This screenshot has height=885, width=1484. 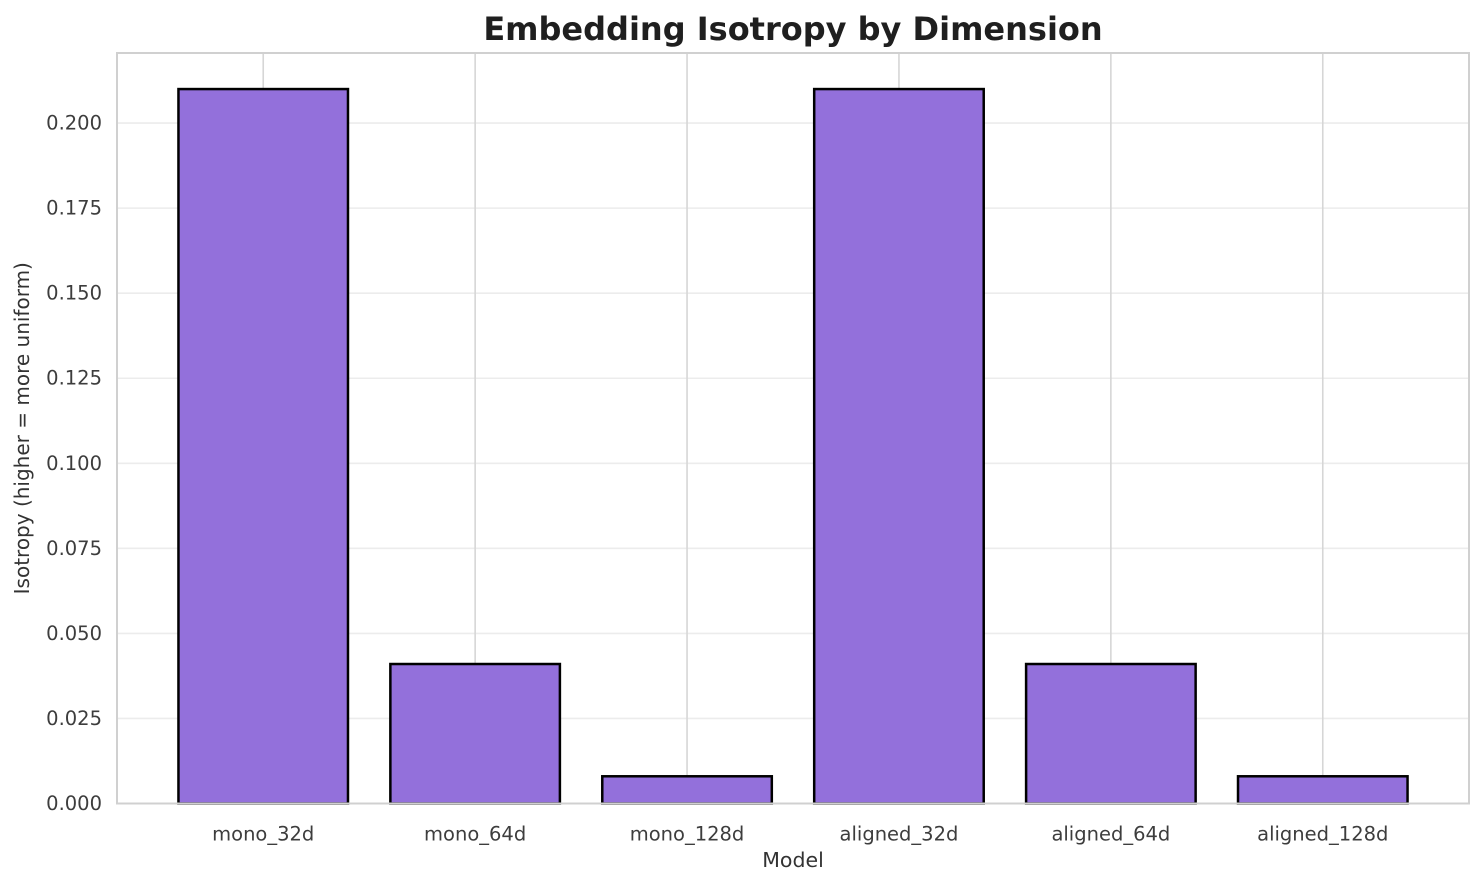 I want to click on y-axis-label: Isotropy (higher = more uniform), so click(x=22, y=428).